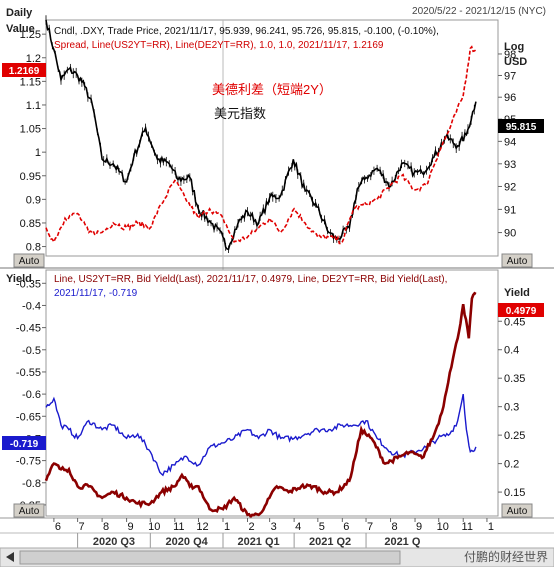  Describe the element at coordinates (114, 542) in the screenshot. I see `quarter-label: 2020 Q3` at that location.